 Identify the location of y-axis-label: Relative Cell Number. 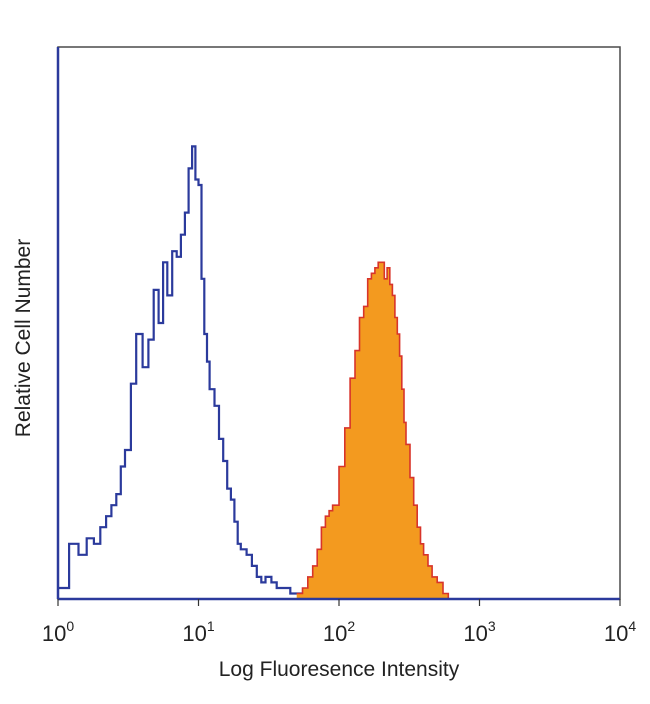
(23, 338).